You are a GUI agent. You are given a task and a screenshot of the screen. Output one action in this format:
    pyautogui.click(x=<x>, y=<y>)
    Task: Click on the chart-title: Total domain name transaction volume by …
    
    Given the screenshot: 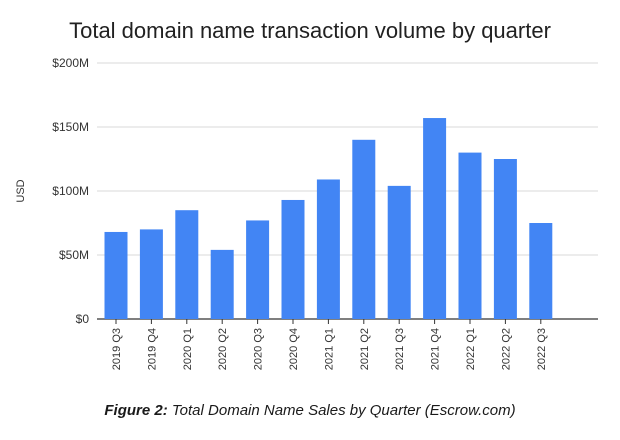 What is the action you would take?
    pyautogui.click(x=310, y=30)
    